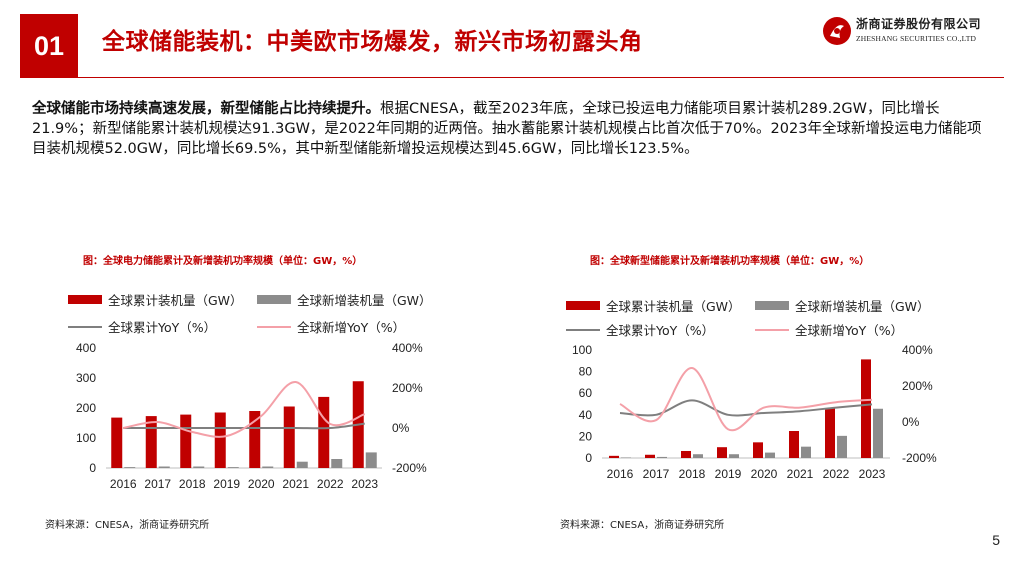  Describe the element at coordinates (586, 372) in the screenshot. I see `y-tick-label: 80` at that location.